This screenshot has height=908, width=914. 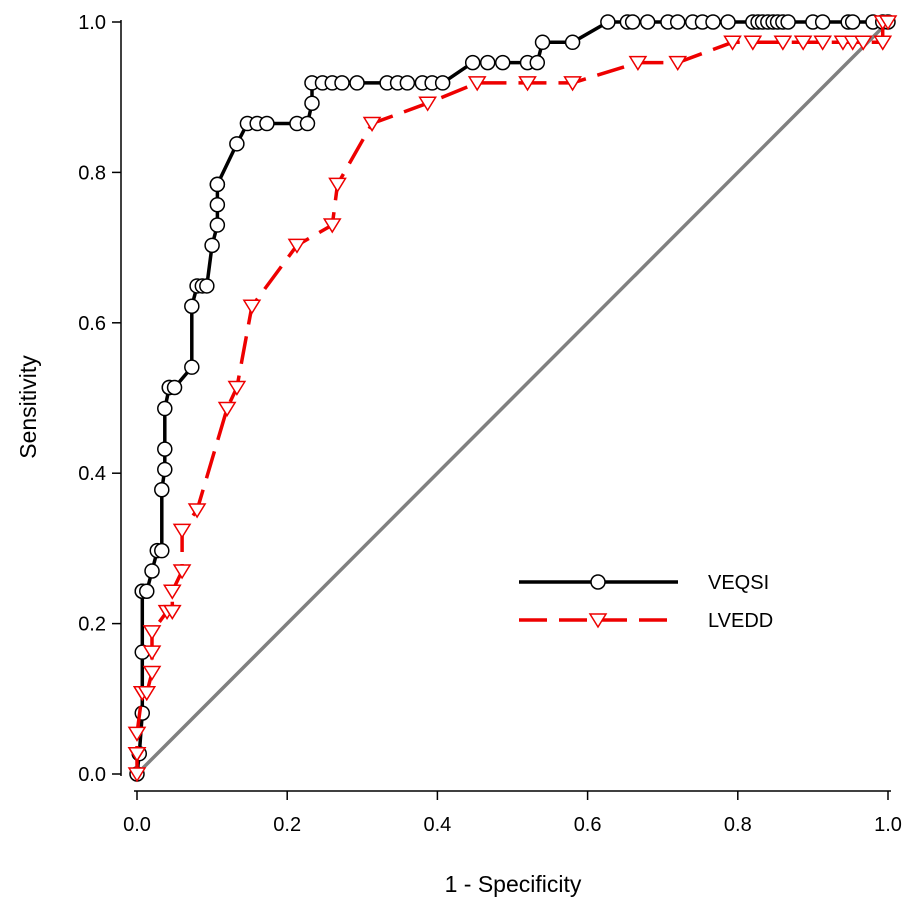 I want to click on x-tick-label: 0.0, so click(x=137, y=825).